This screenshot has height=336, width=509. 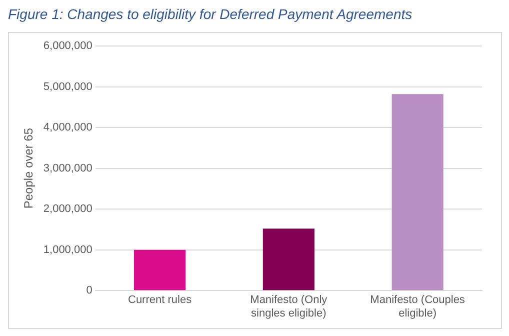 What do you see at coordinates (289, 307) in the screenshot?
I see `x-tick-label: Manifesto (Only singles eligible)` at bounding box center [289, 307].